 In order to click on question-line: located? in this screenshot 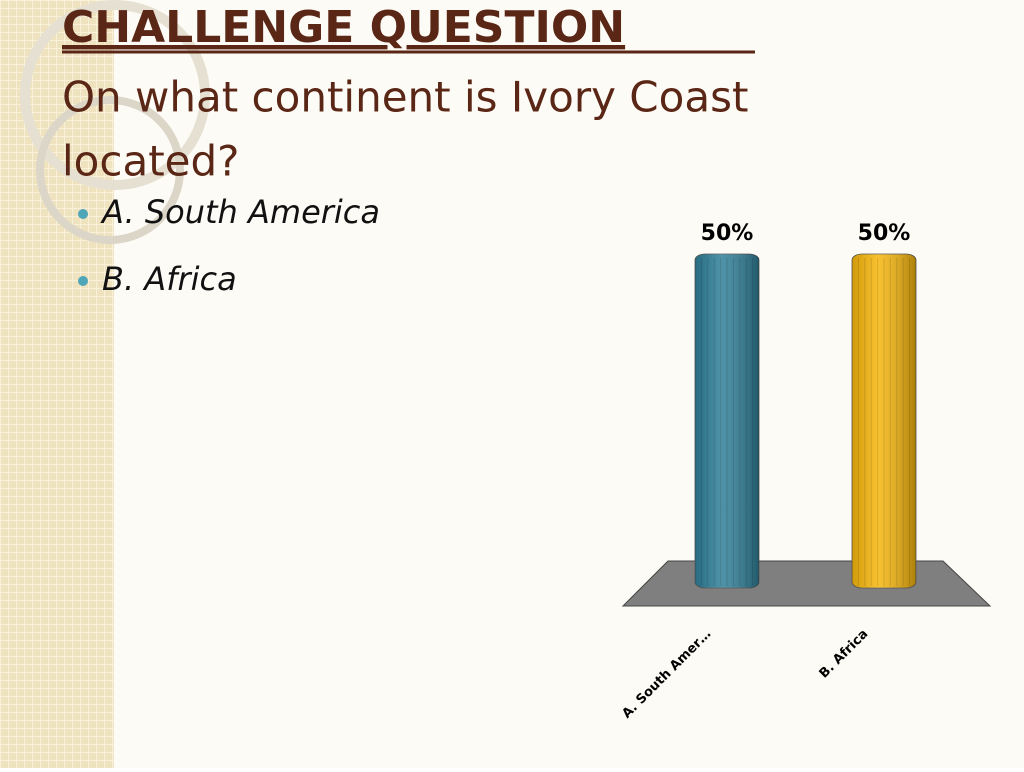, I will do `click(150, 161)`.